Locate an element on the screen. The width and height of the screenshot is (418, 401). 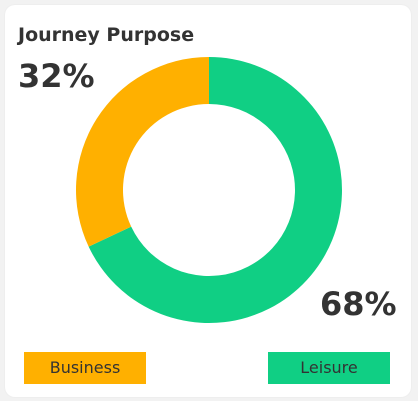
legend-business-button: Business is located at coordinates (85, 368).